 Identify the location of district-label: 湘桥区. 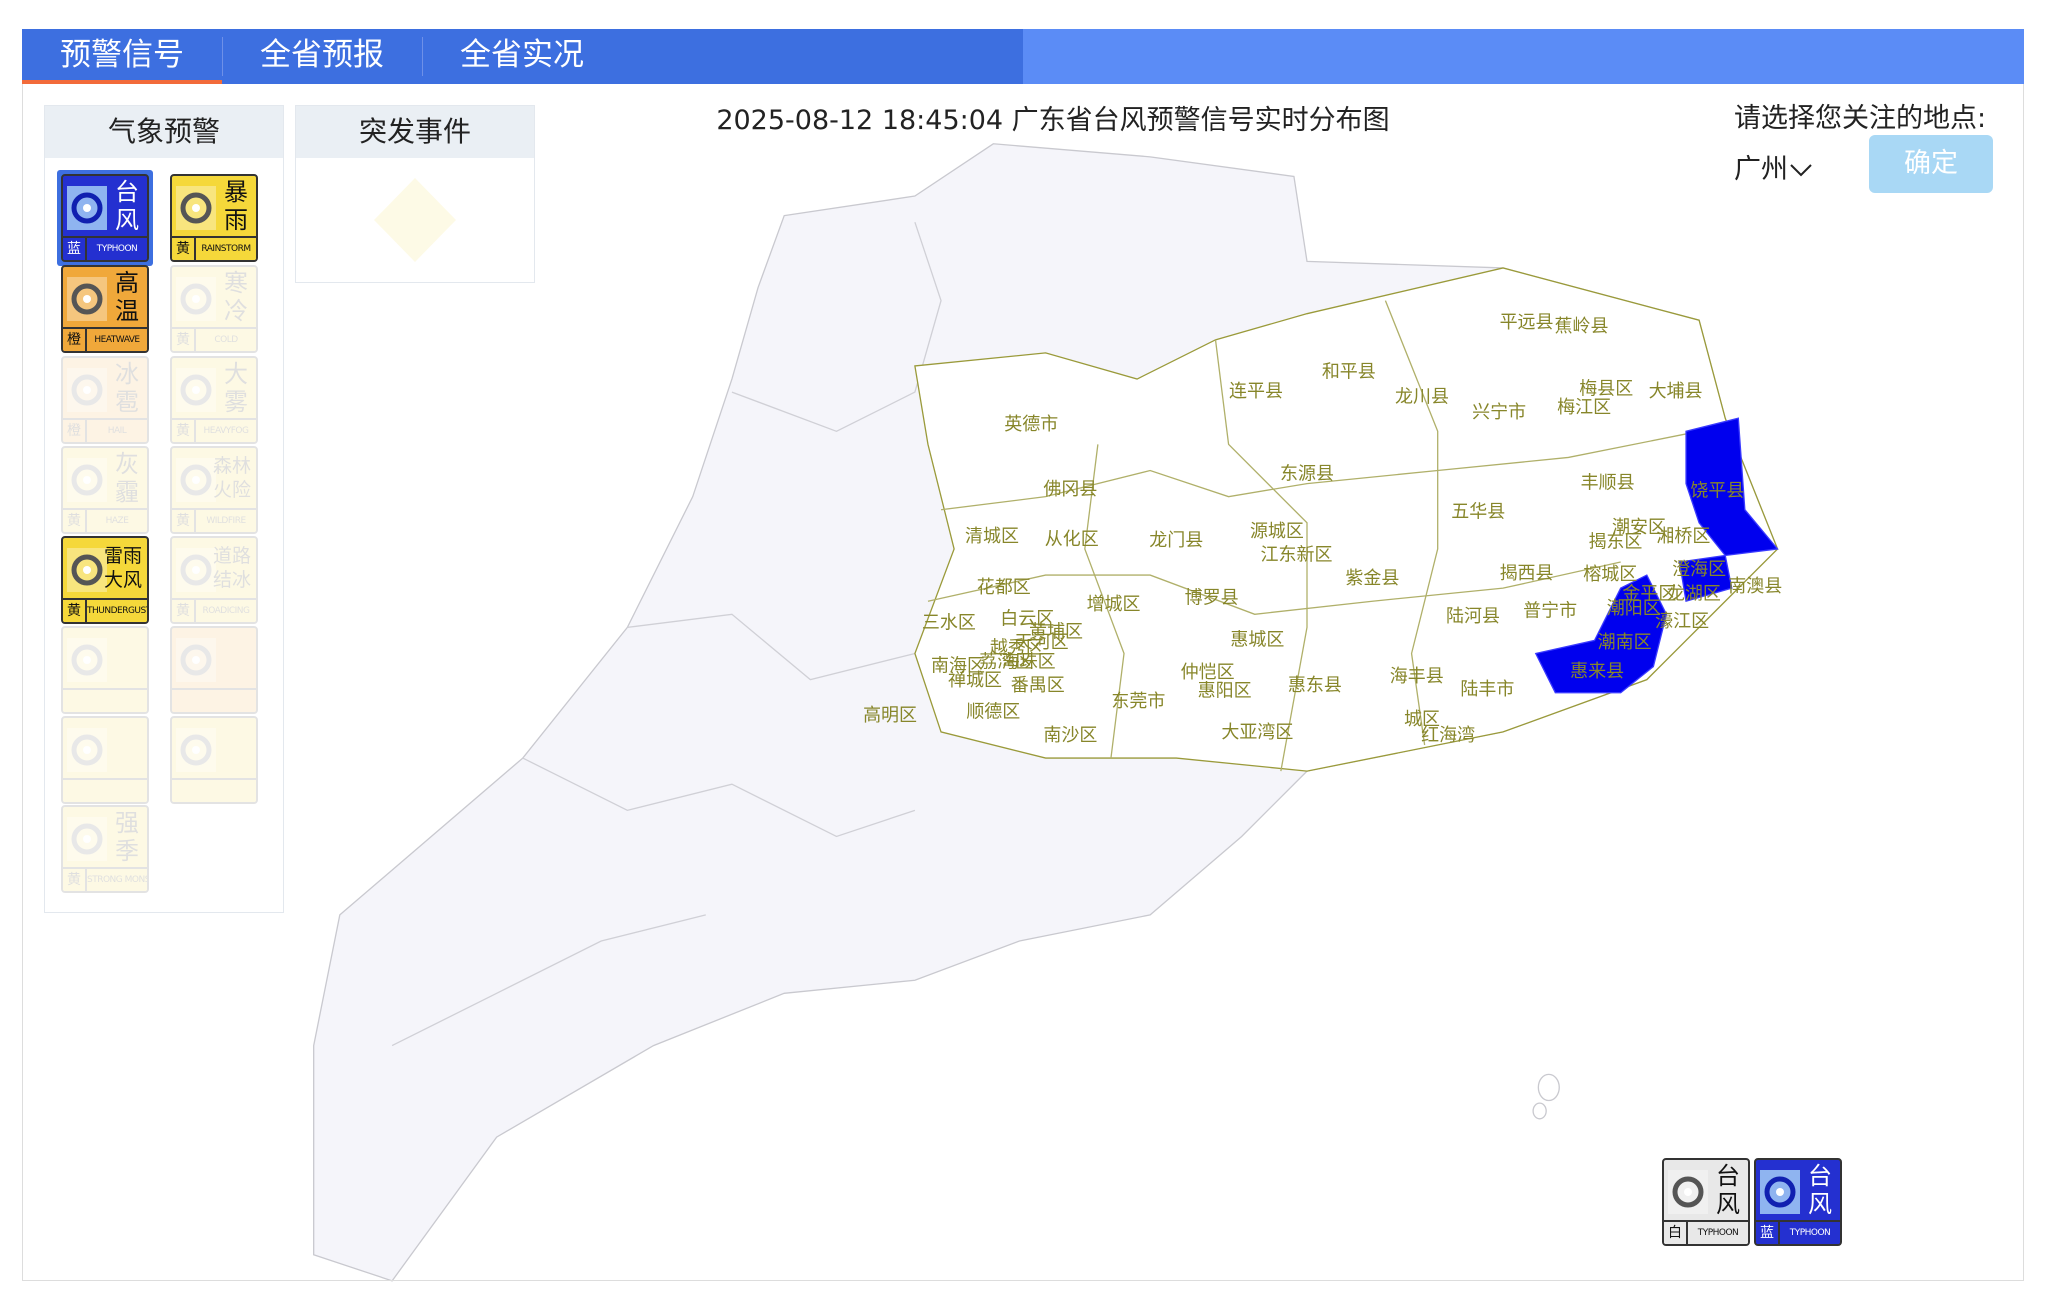
(1683, 536).